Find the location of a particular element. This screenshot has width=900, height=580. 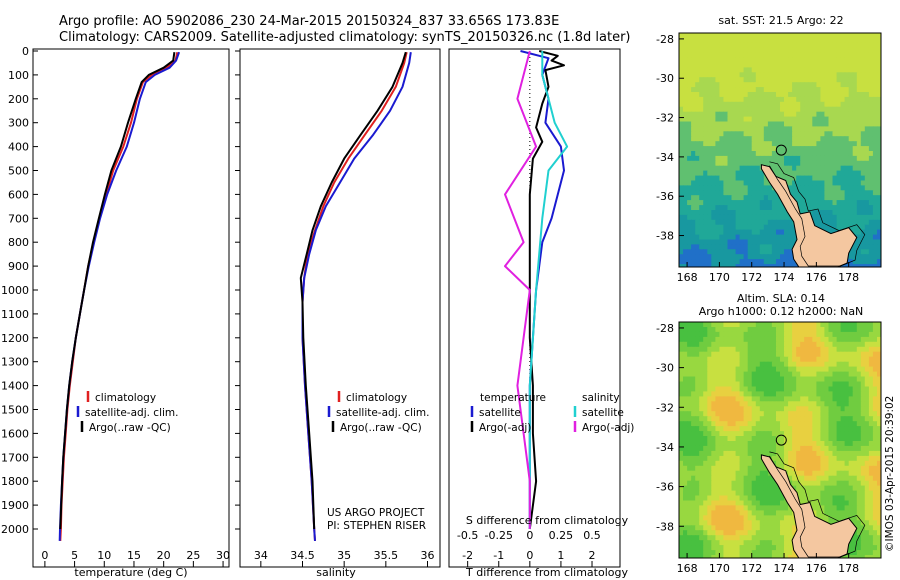

lon-tick-label: 170 is located at coordinates (719, 568).